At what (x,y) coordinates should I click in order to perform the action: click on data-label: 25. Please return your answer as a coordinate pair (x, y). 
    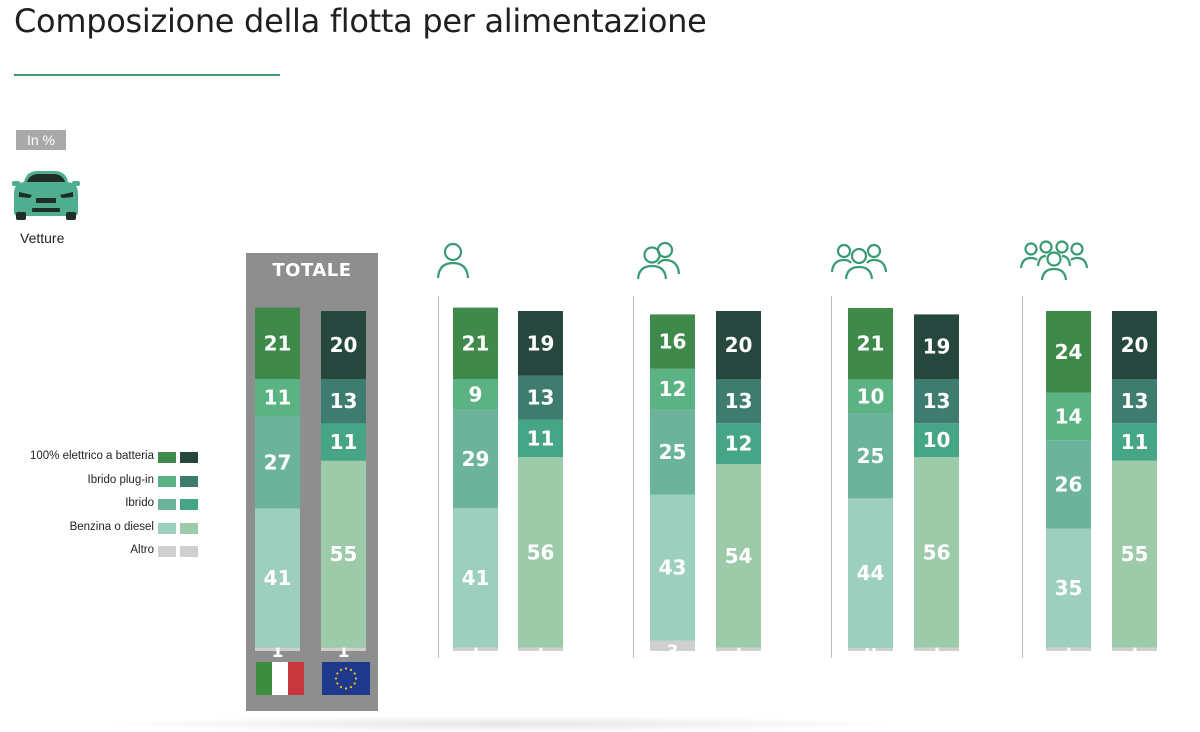
    Looking at the image, I should click on (673, 452).